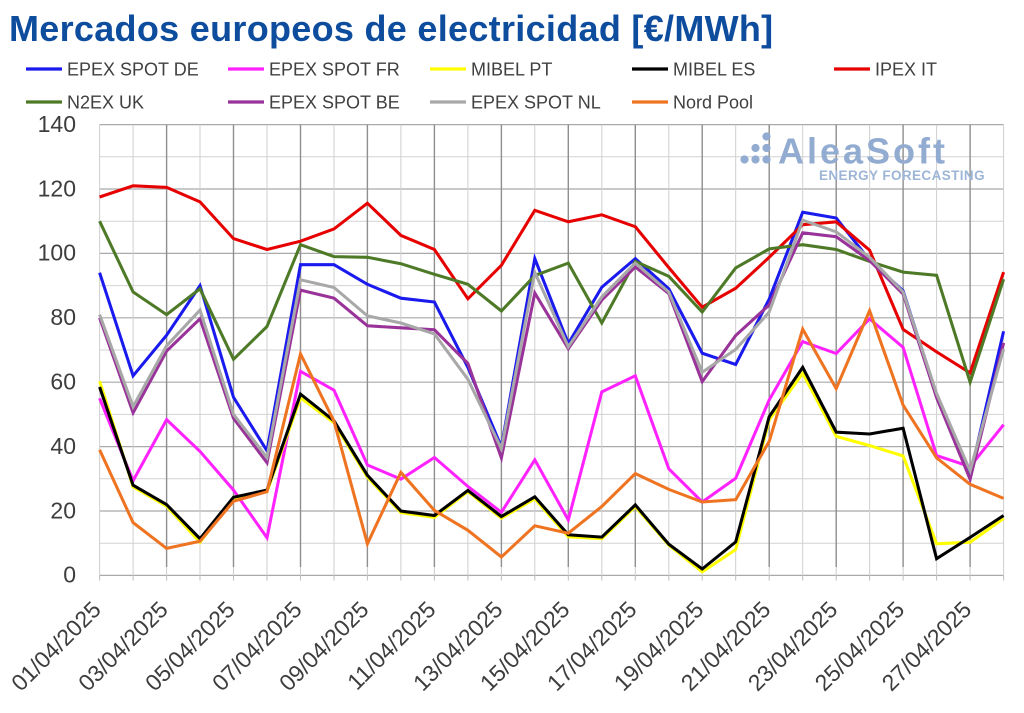 Image resolution: width=1024 pixels, height=713 pixels. I want to click on svg-text: ENERGY FORECASTING, so click(902, 175).